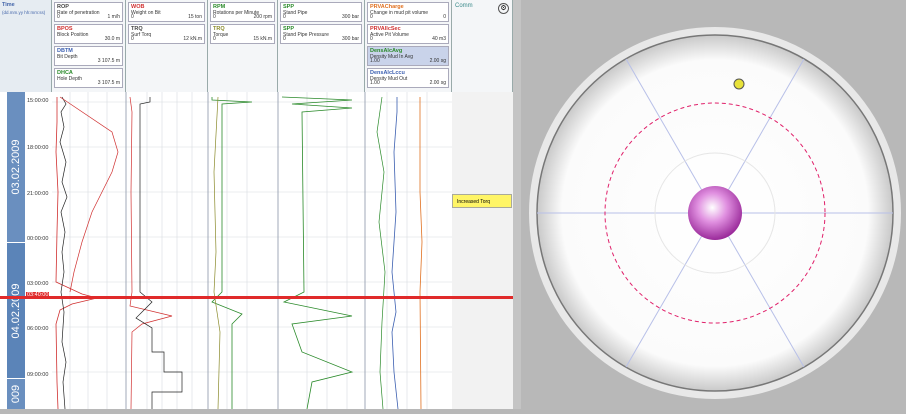 This screenshot has height=414, width=906. Describe the element at coordinates (408, 34) in the screenshot. I see `curve-header: PRVAllcSec Active Pit Volume 0 40 m3` at that location.